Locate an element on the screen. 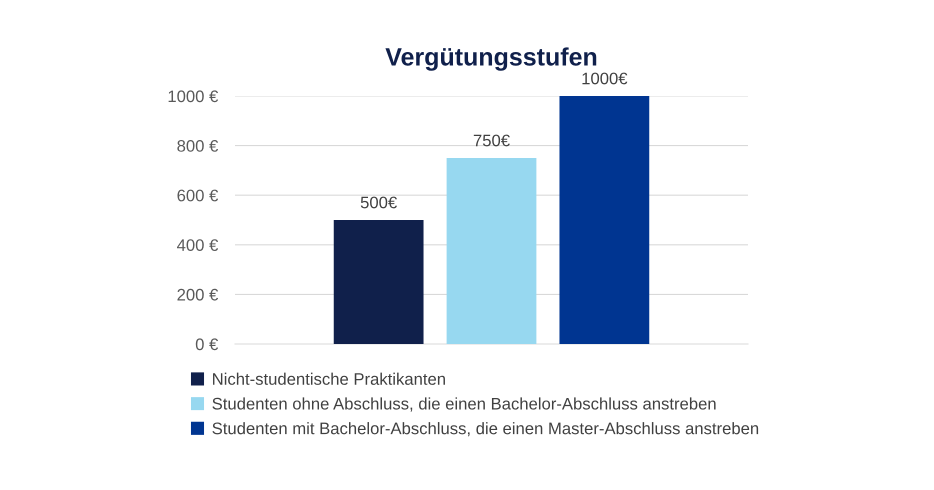  data-label: 750€ is located at coordinates (492, 140).